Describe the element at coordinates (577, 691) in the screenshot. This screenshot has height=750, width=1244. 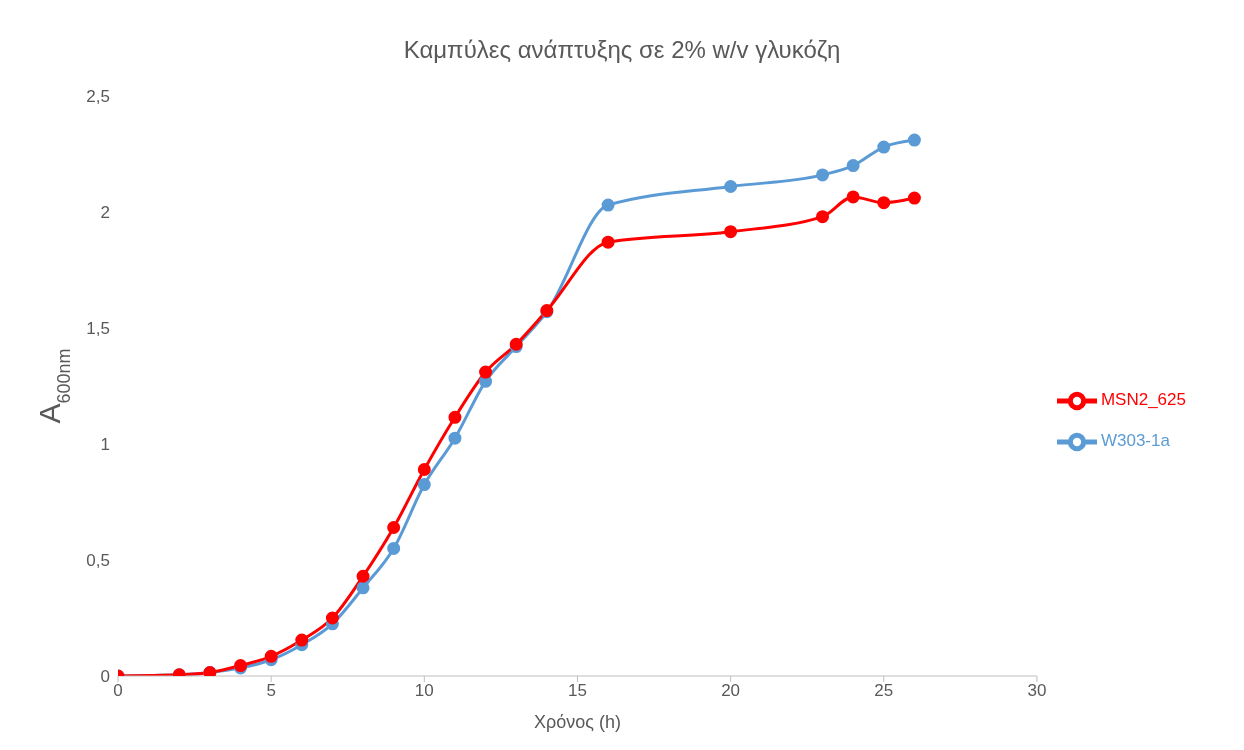
I see `x-tick-label: 15` at that location.